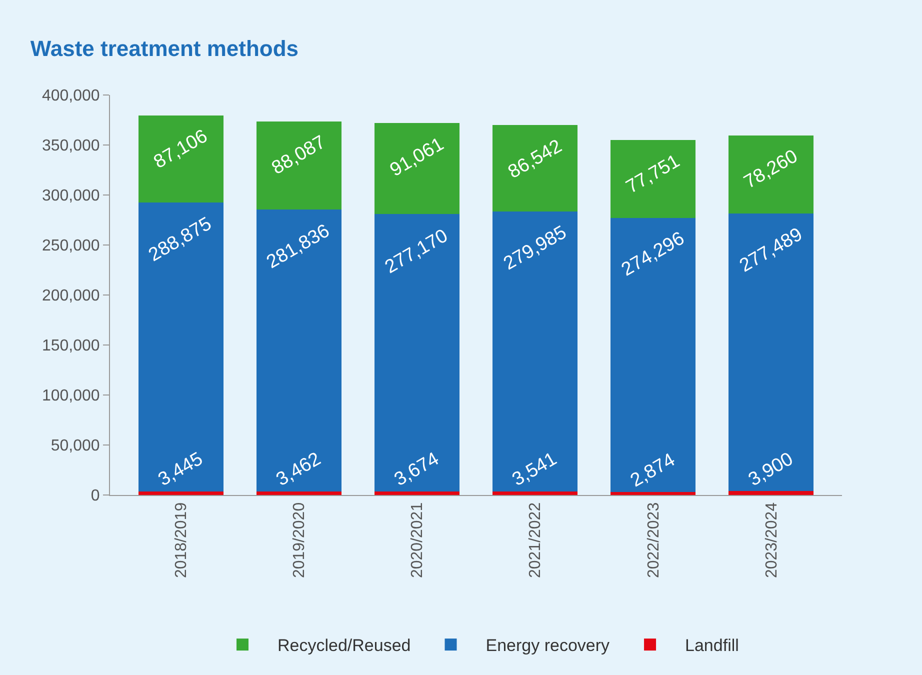 The image size is (922, 675). Describe the element at coordinates (417, 540) in the screenshot. I see `x-tick-label: 2020/2021` at that location.